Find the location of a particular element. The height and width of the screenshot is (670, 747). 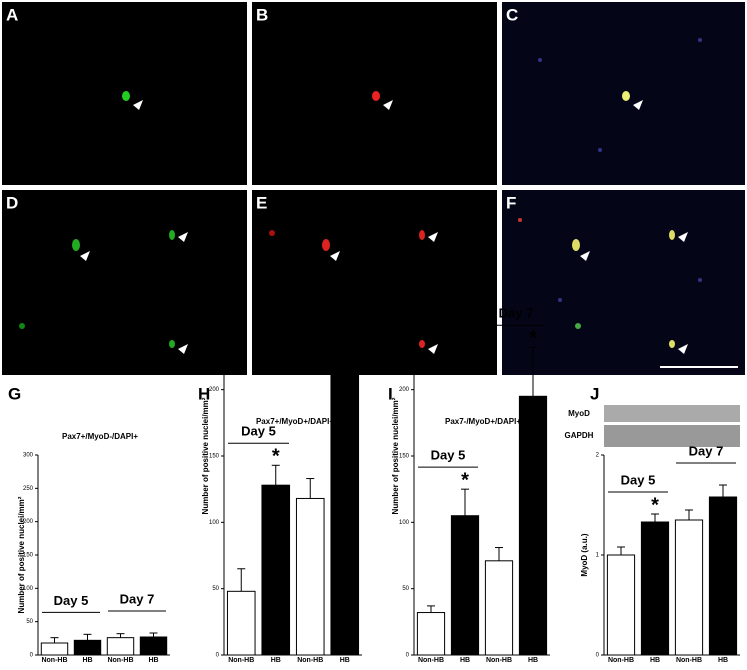

panel-label: C is located at coordinates (512, 14).